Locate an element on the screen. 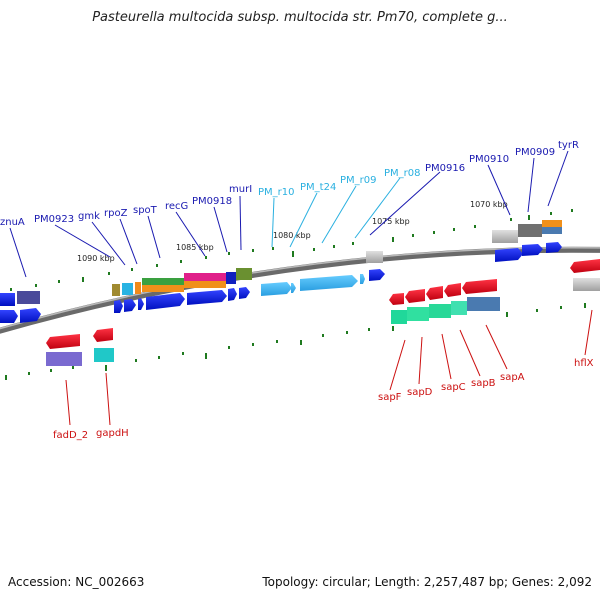 This screenshot has width=600, height=600. gene-label: PM_t24 is located at coordinates (318, 187).